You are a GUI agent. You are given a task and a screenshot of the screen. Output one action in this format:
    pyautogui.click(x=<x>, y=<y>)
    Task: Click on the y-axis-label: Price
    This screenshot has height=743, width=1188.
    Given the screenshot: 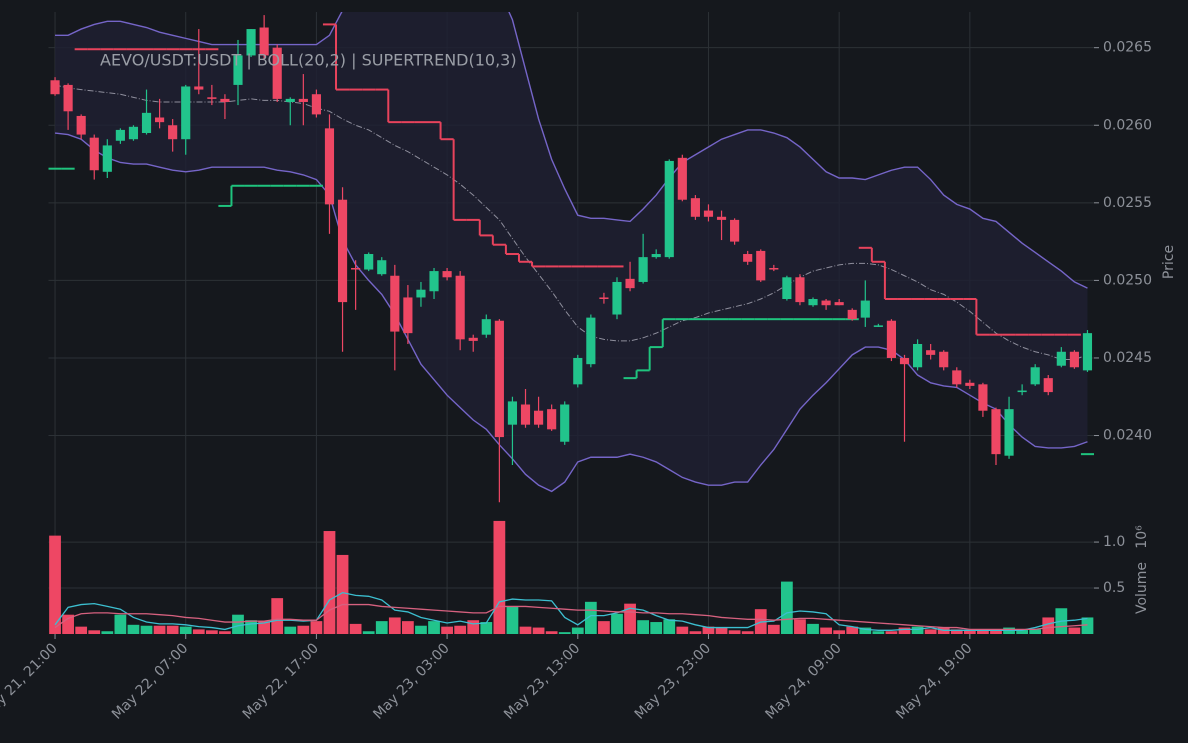 What is the action you would take?
    pyautogui.click(x=1169, y=262)
    